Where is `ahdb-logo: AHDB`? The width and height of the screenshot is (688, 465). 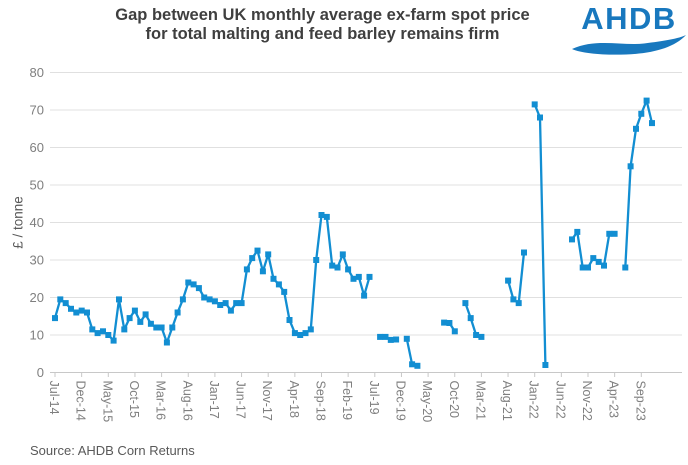
ahdb-logo: AHDB is located at coordinates (629, 28).